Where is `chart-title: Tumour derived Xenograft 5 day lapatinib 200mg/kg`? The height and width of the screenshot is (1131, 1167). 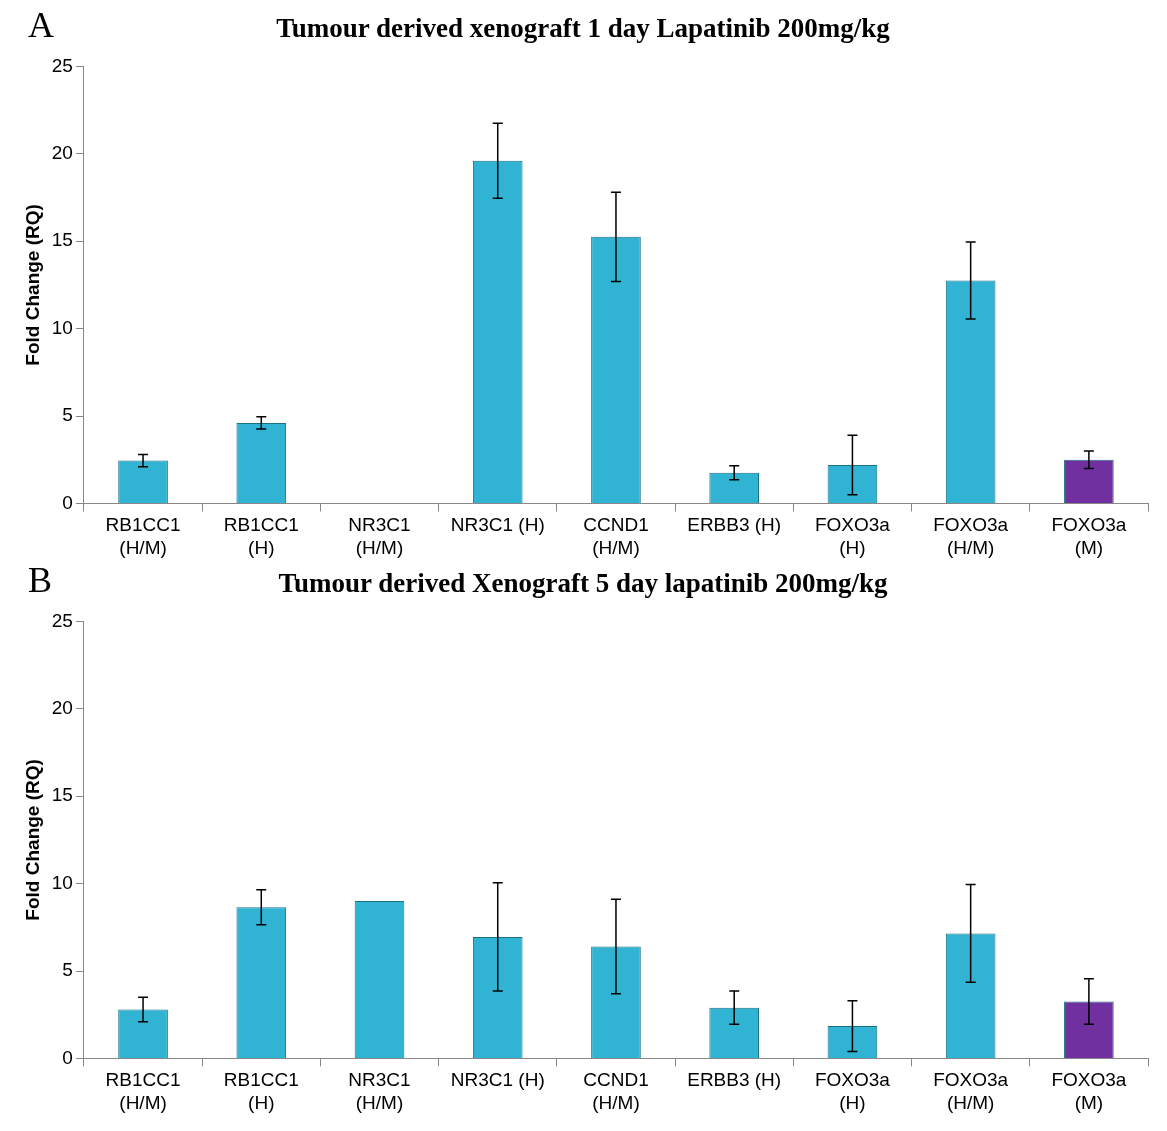
chart-title: Tumour derived Xenograft 5 day lapatinib 200mg/kg is located at coordinates (583, 583).